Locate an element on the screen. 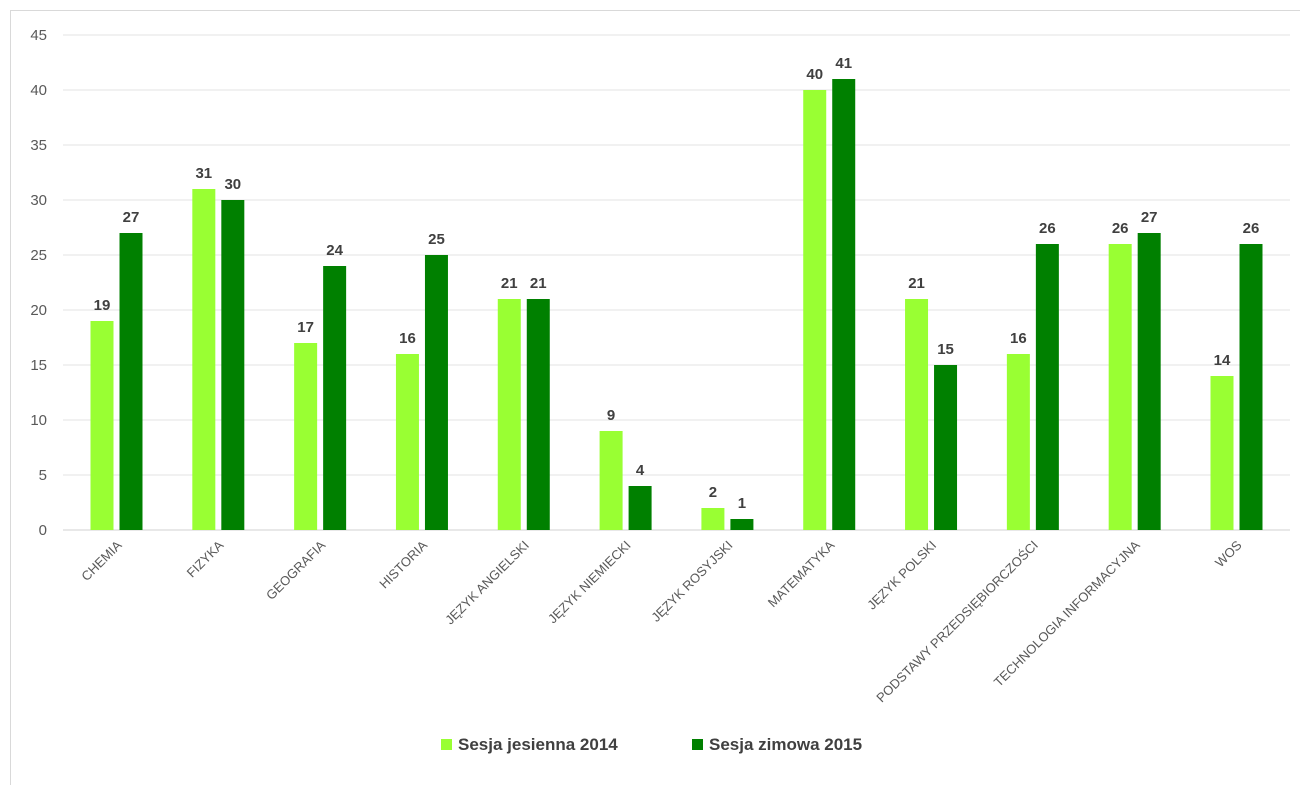 The height and width of the screenshot is (785, 1303). data-label: 2 is located at coordinates (713, 492).